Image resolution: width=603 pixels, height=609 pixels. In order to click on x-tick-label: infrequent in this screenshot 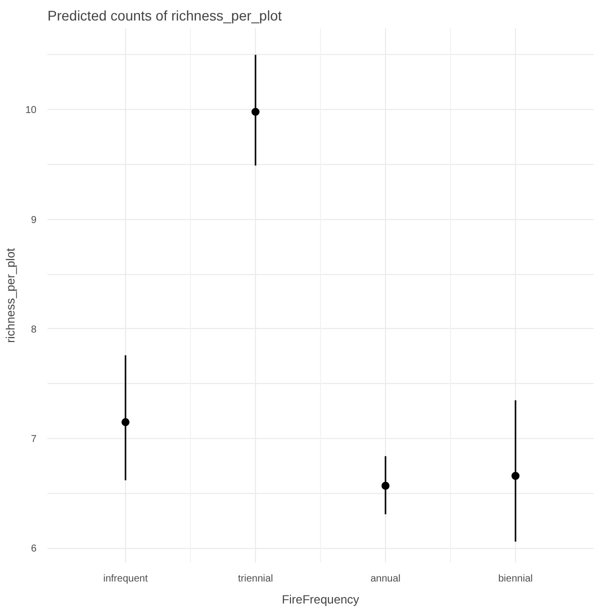, I will do `click(125, 579)`.